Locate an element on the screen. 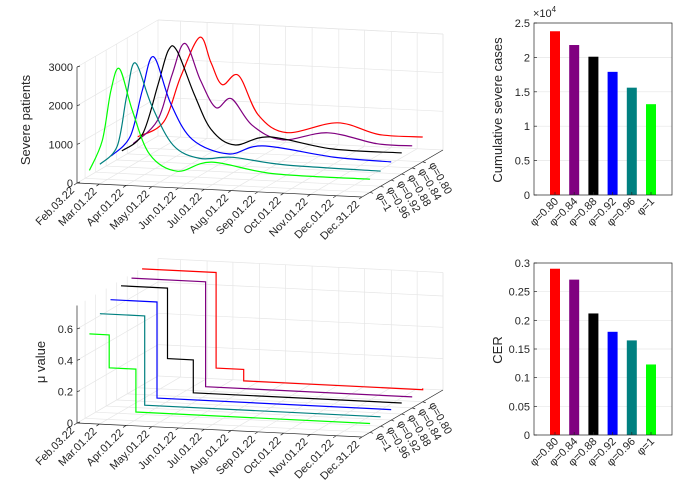 Image resolution: width=693 pixels, height=492 pixels. mu-axis-label: μ value is located at coordinates (40, 362).